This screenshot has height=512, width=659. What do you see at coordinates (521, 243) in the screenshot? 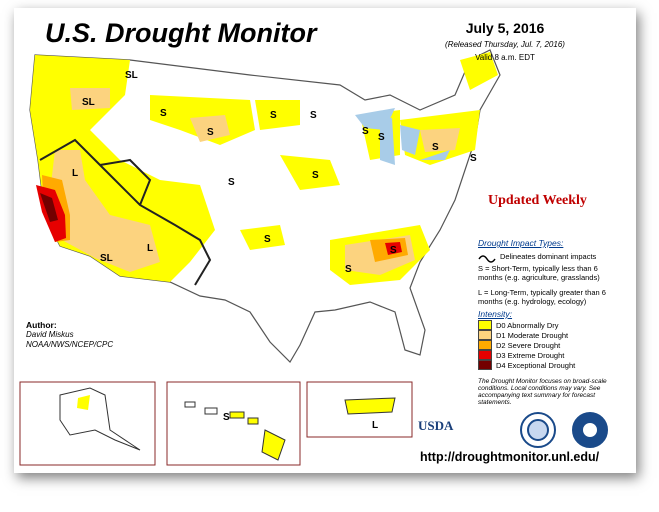
I see `impact-heading: Drought Impact Types:` at bounding box center [521, 243].